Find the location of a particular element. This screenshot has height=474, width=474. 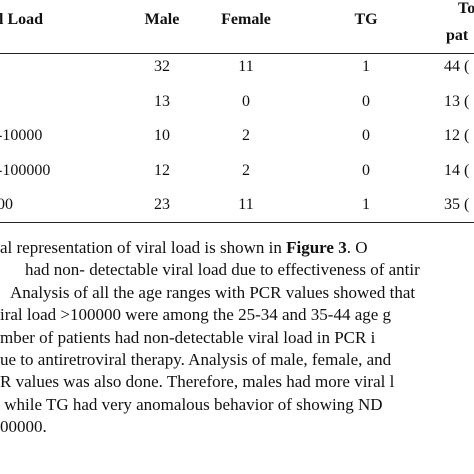

figure-ref: Figure 3 is located at coordinates (316, 247).